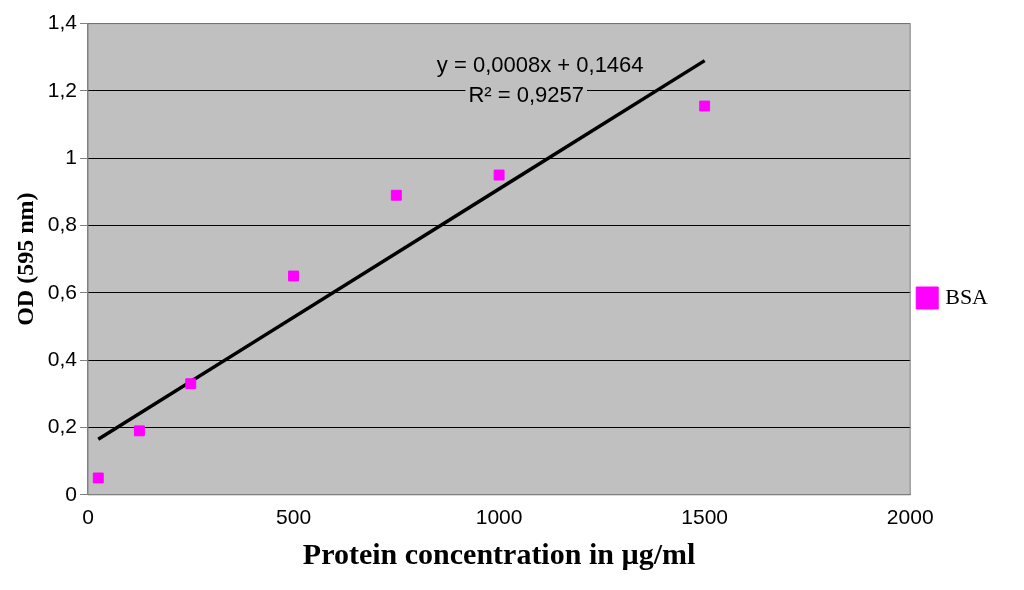  What do you see at coordinates (540, 64) in the screenshot?
I see `annotation: y = 0,0008x + 0,1464` at bounding box center [540, 64].